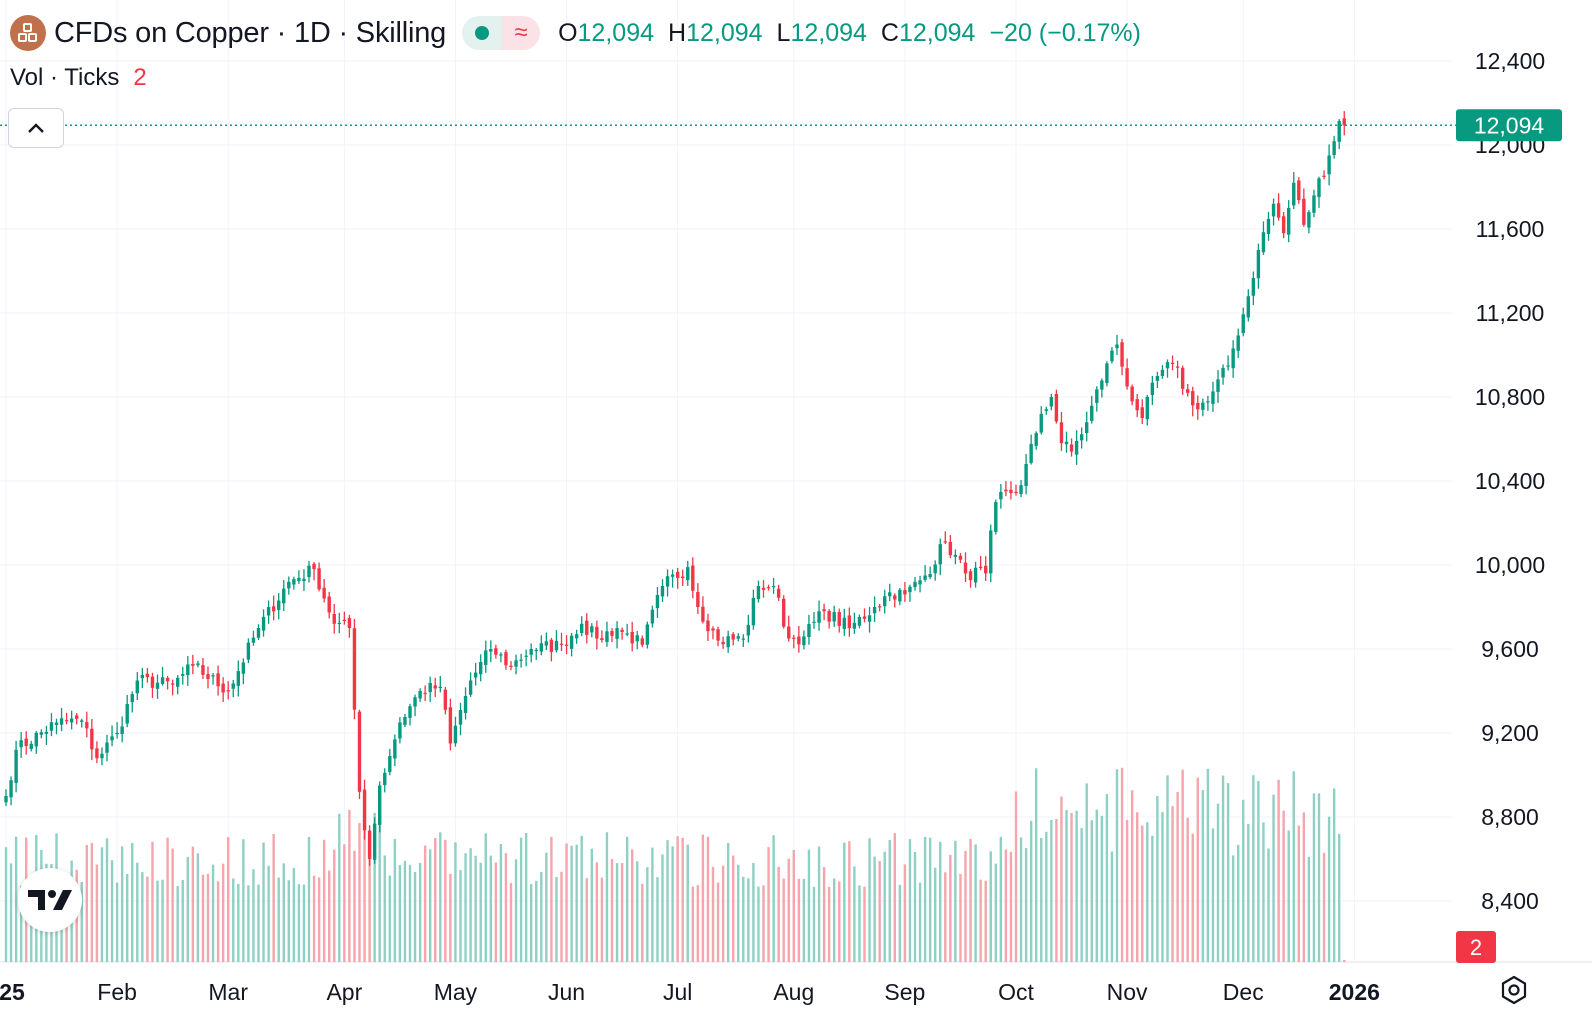 The height and width of the screenshot is (1032, 1592). I want to click on chevron-up-icon, so click(36, 128).